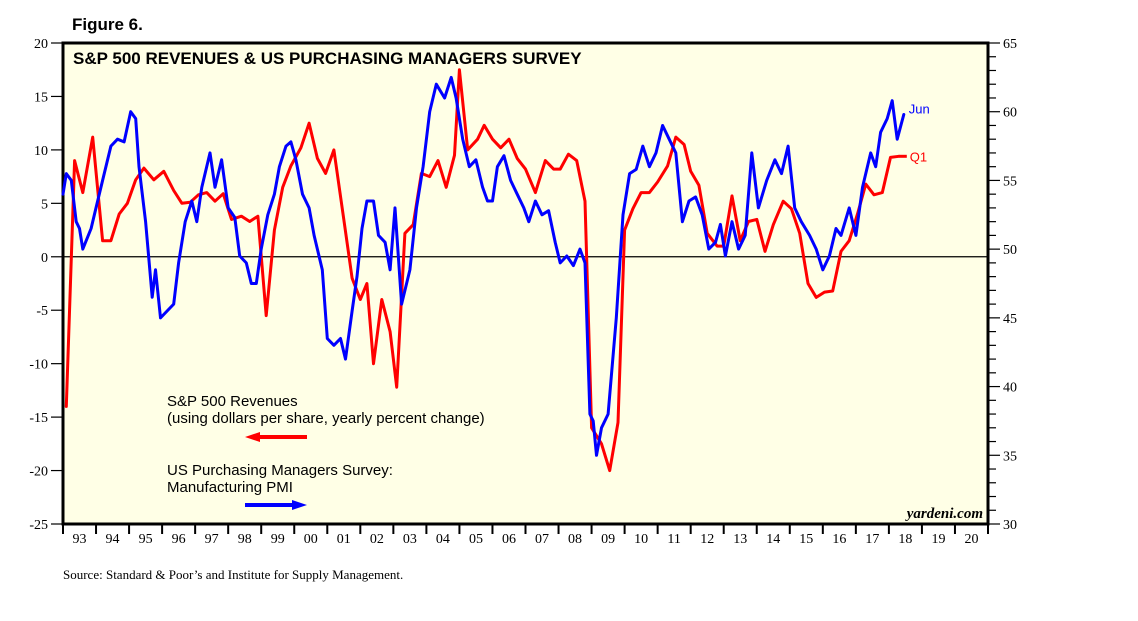 The image size is (1138, 621). Describe the element at coordinates (41, 97) in the screenshot. I see `left-tick-label: 15` at that location.